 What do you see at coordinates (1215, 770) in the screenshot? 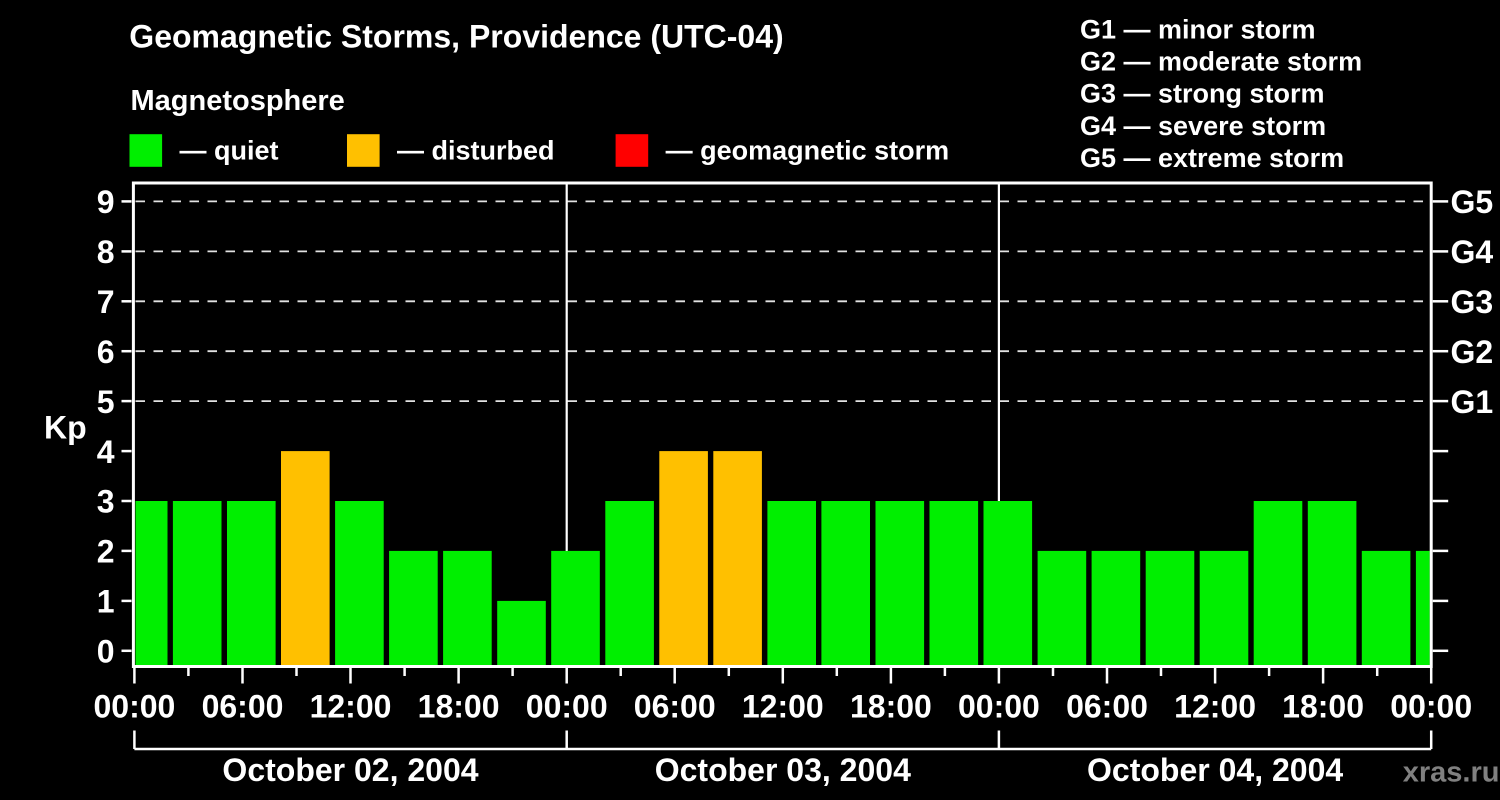
I see `svg-text: October 04, 2004` at bounding box center [1215, 770].